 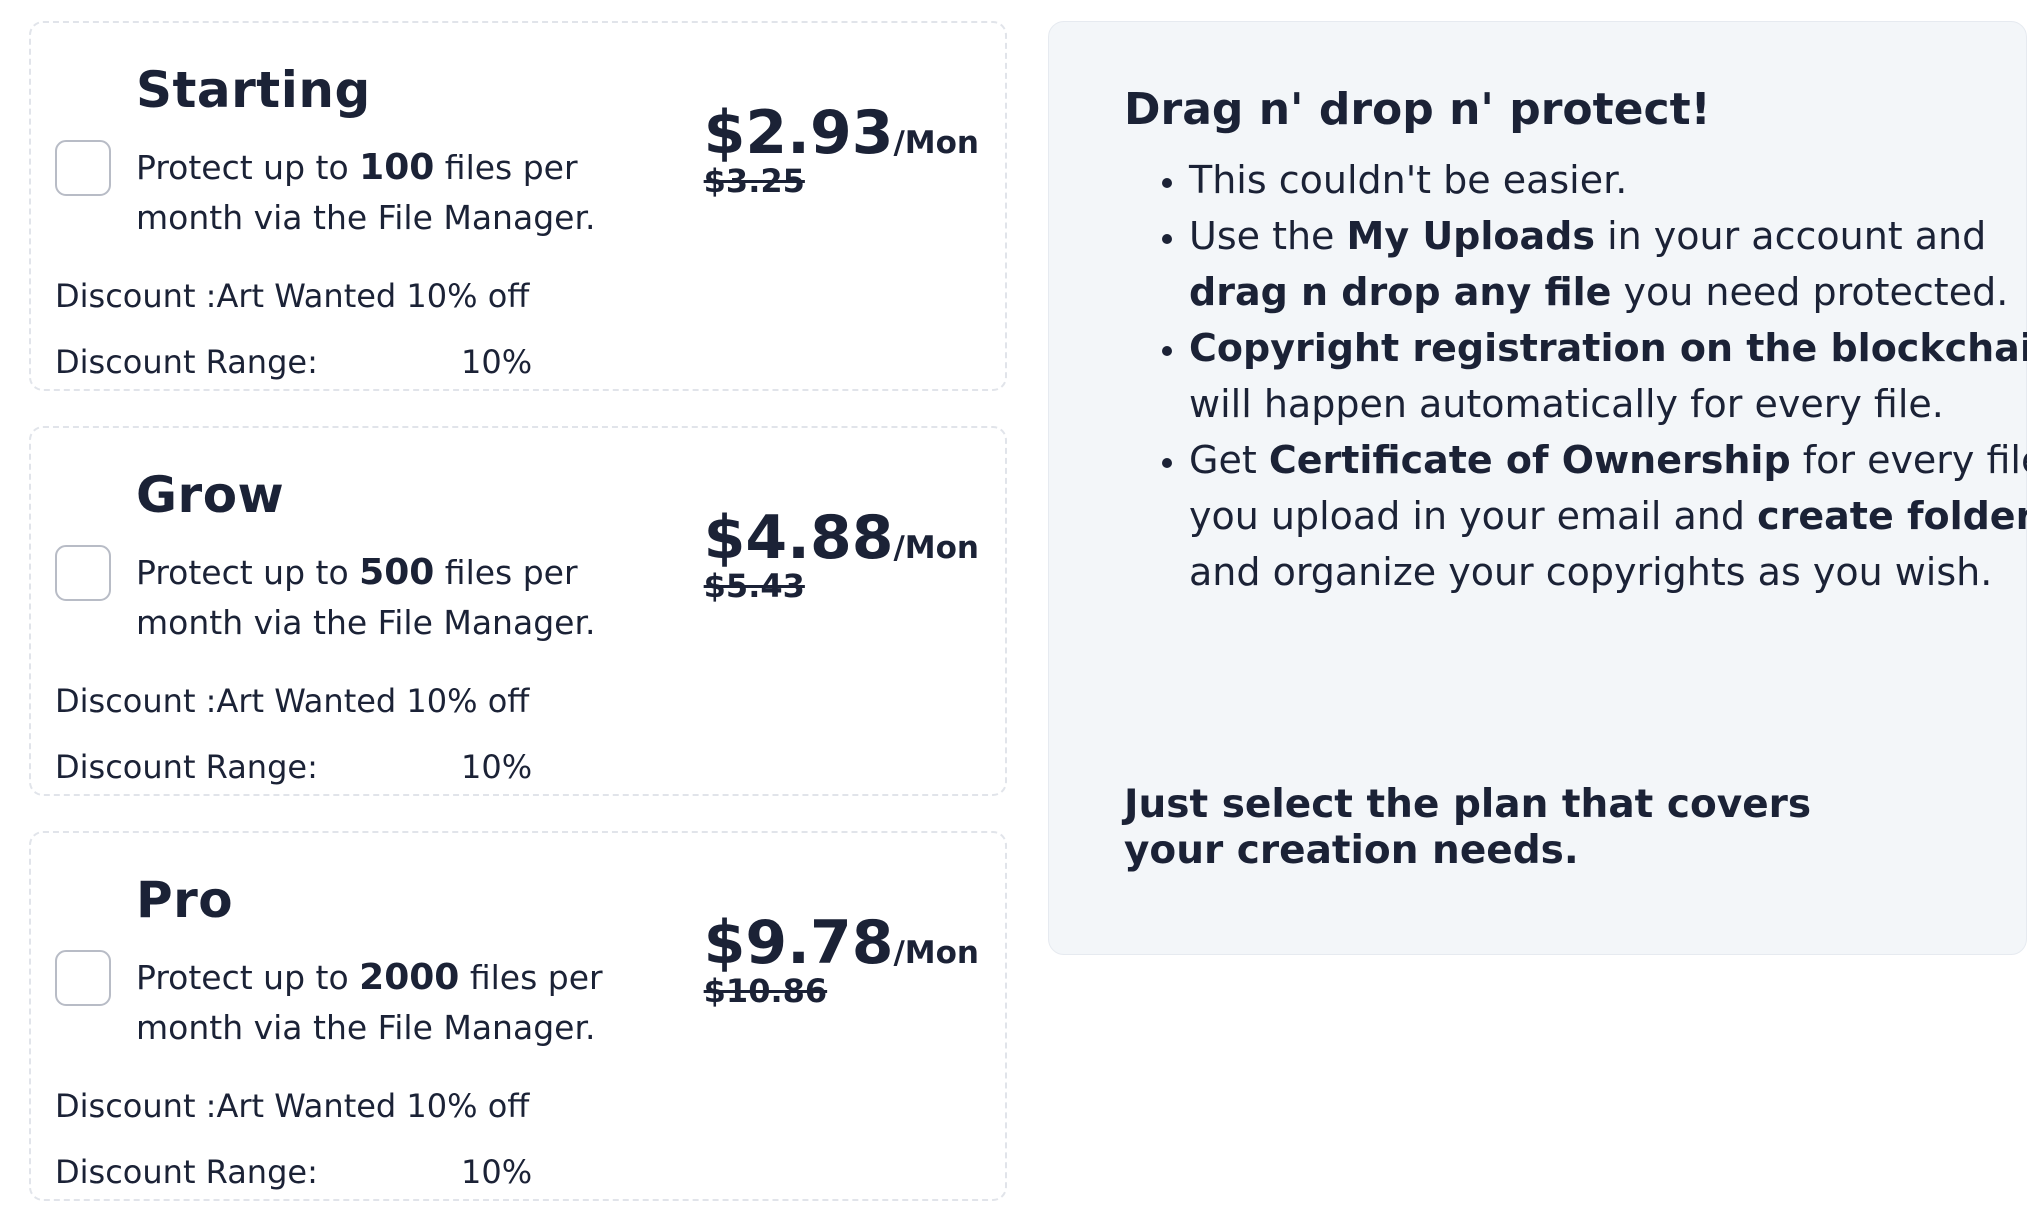 What do you see at coordinates (397, 167) in the screenshot?
I see `plan-file-count: 100` at bounding box center [397, 167].